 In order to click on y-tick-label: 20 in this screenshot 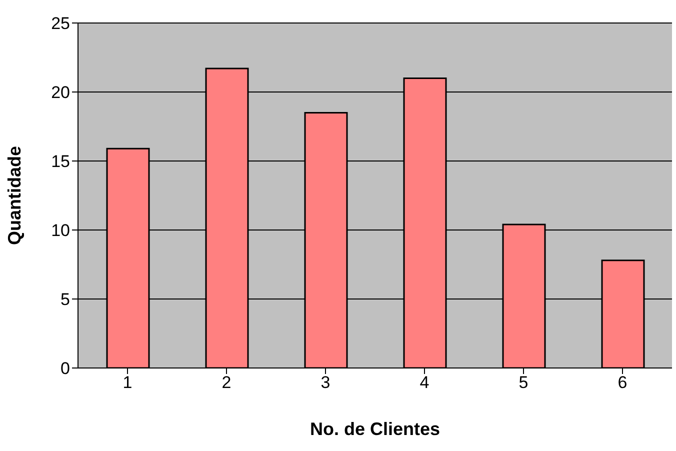, I will do `click(60, 92)`.